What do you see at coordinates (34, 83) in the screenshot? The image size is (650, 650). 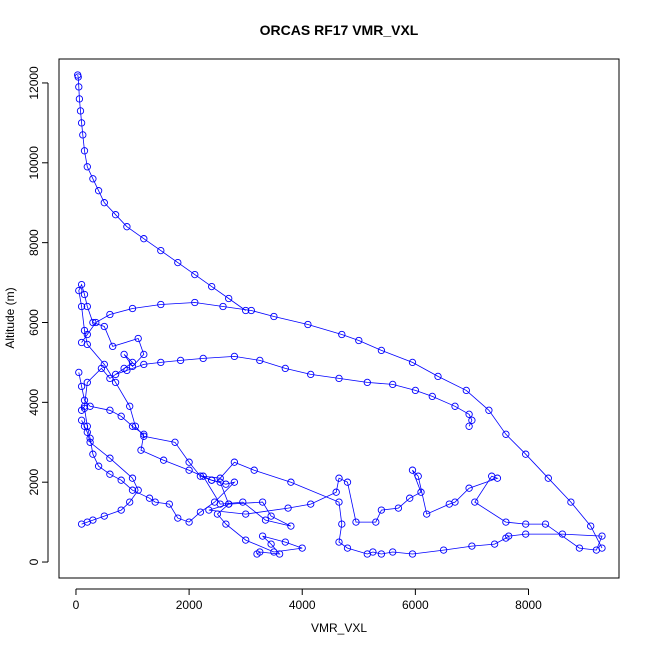 I see `y-tick-label: 12000` at bounding box center [34, 83].